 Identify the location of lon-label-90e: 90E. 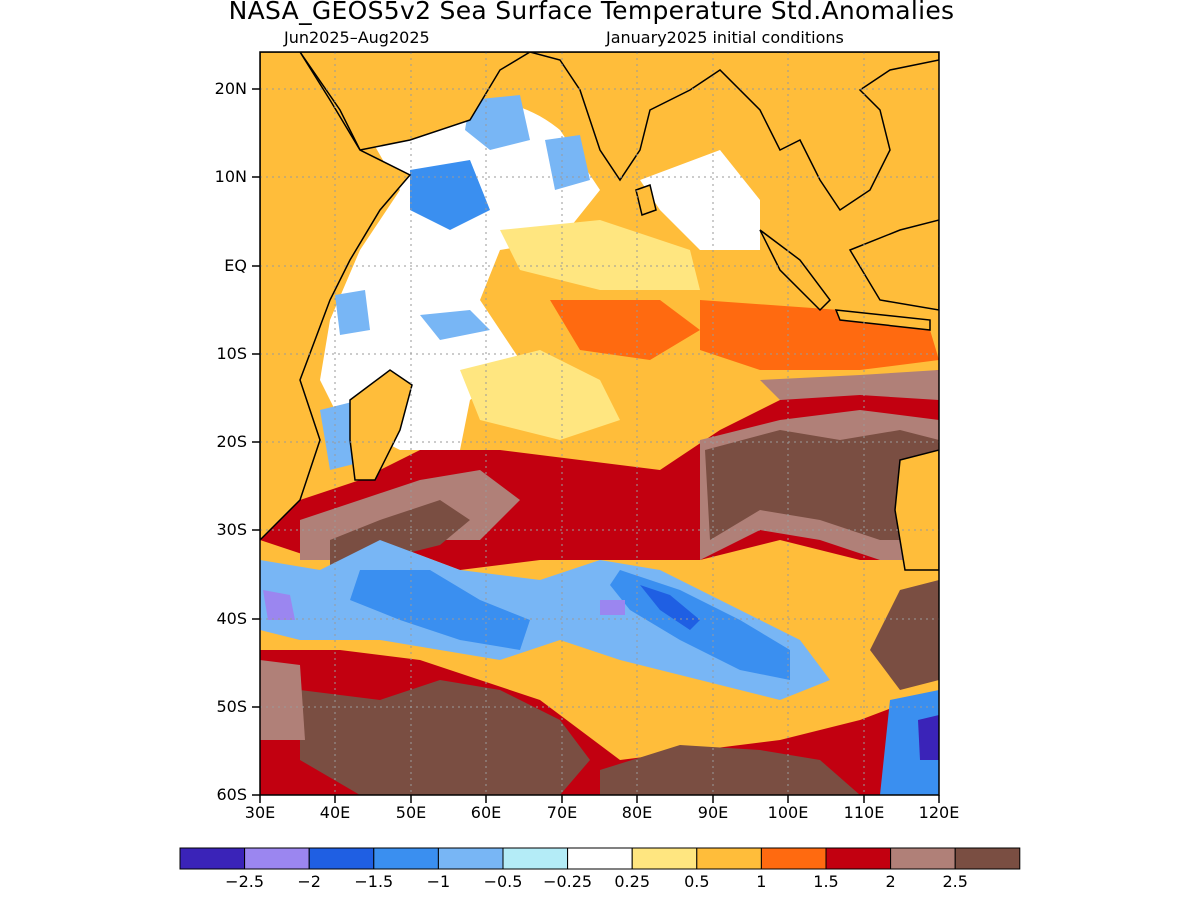
(713, 812).